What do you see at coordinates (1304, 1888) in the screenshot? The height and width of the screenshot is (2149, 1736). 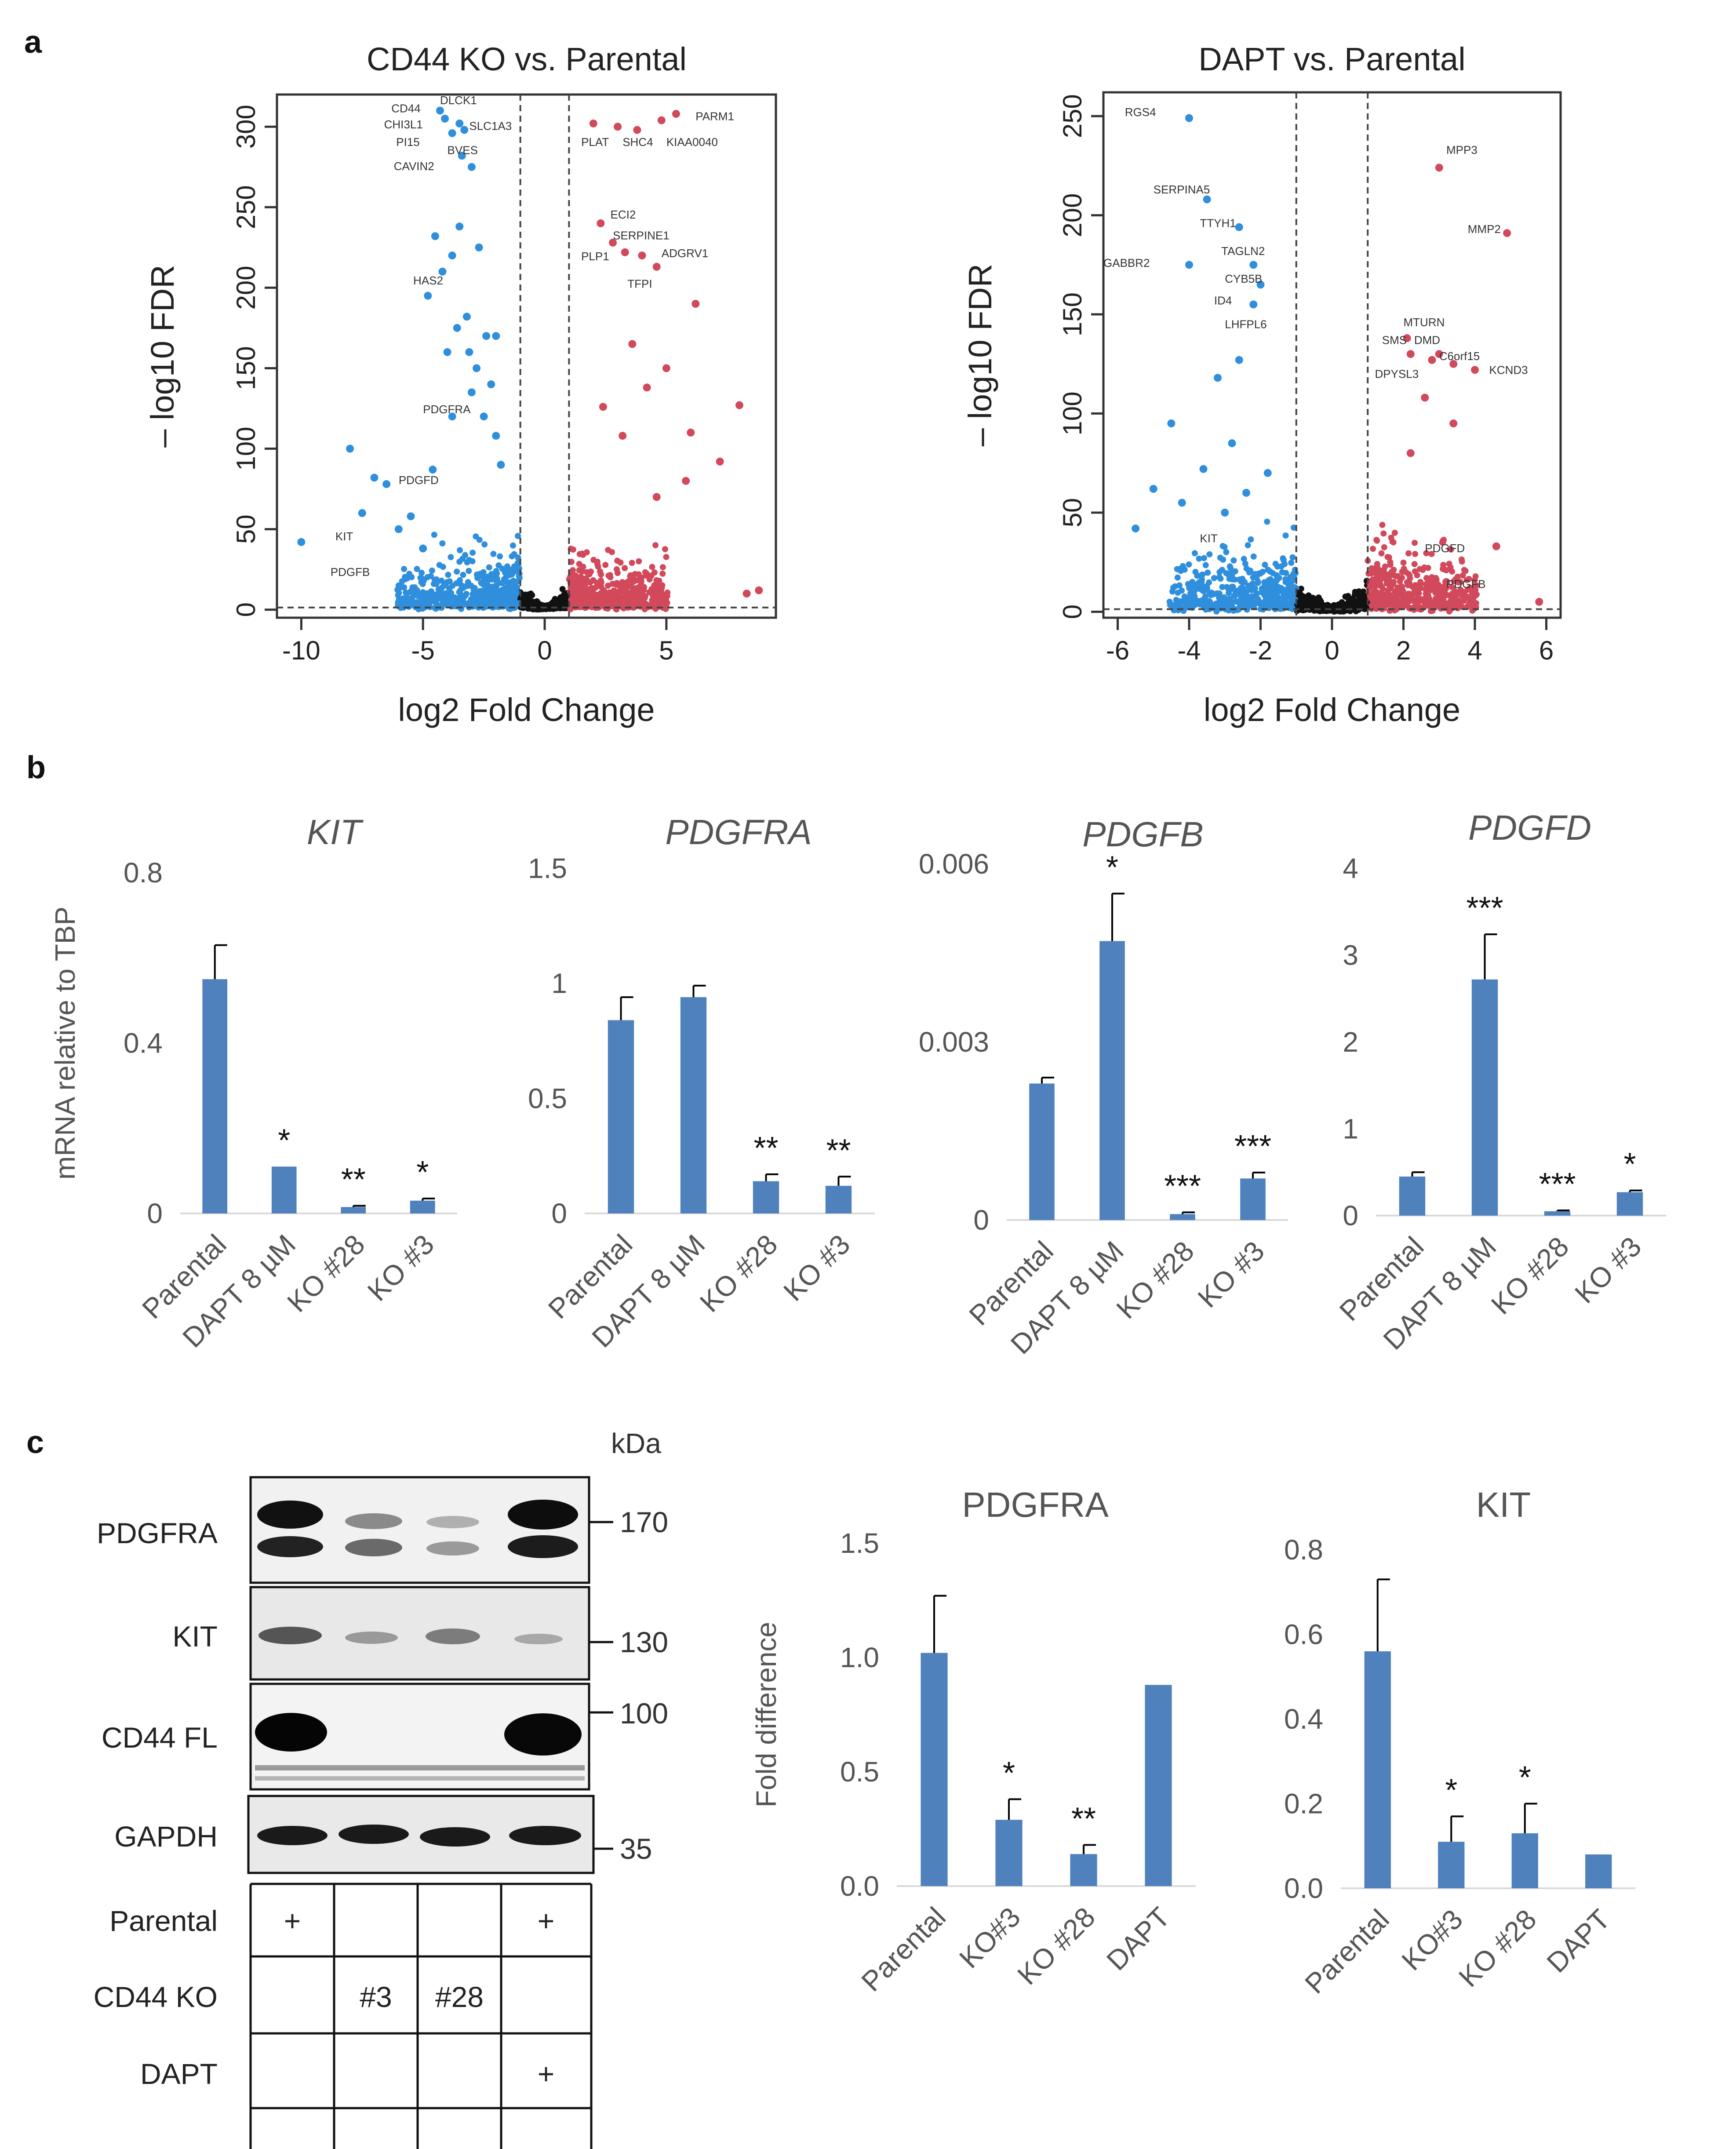 I see `y-tick-label: 0.0` at bounding box center [1304, 1888].